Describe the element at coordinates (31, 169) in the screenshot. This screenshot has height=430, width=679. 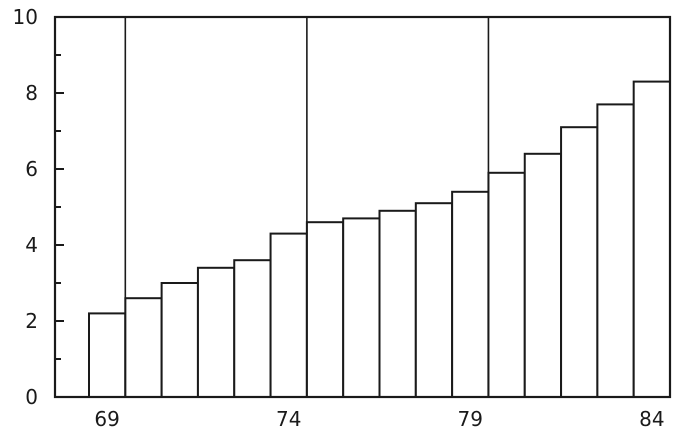
I see `y-tick-label-6: 6` at that location.